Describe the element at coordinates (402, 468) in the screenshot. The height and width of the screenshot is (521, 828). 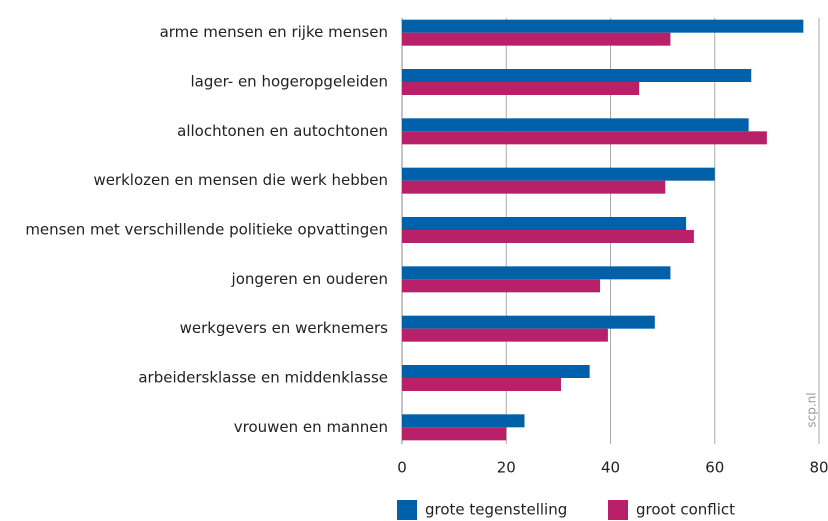
I see `x-tick-label: 0` at that location.